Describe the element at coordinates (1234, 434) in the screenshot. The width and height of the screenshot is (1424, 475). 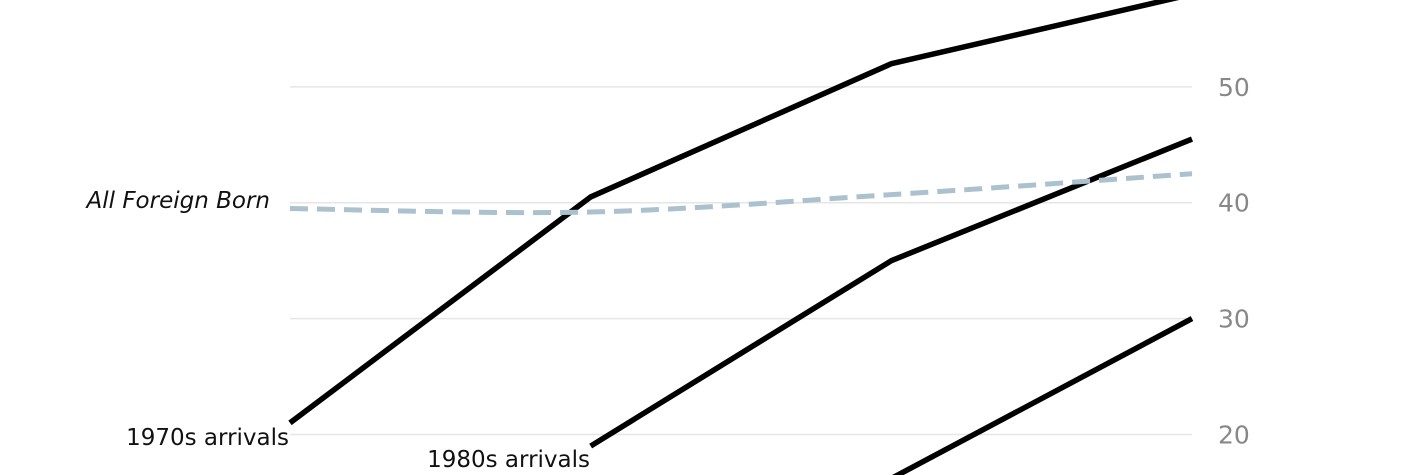
I see `y-tick-label-20: 20` at that location.